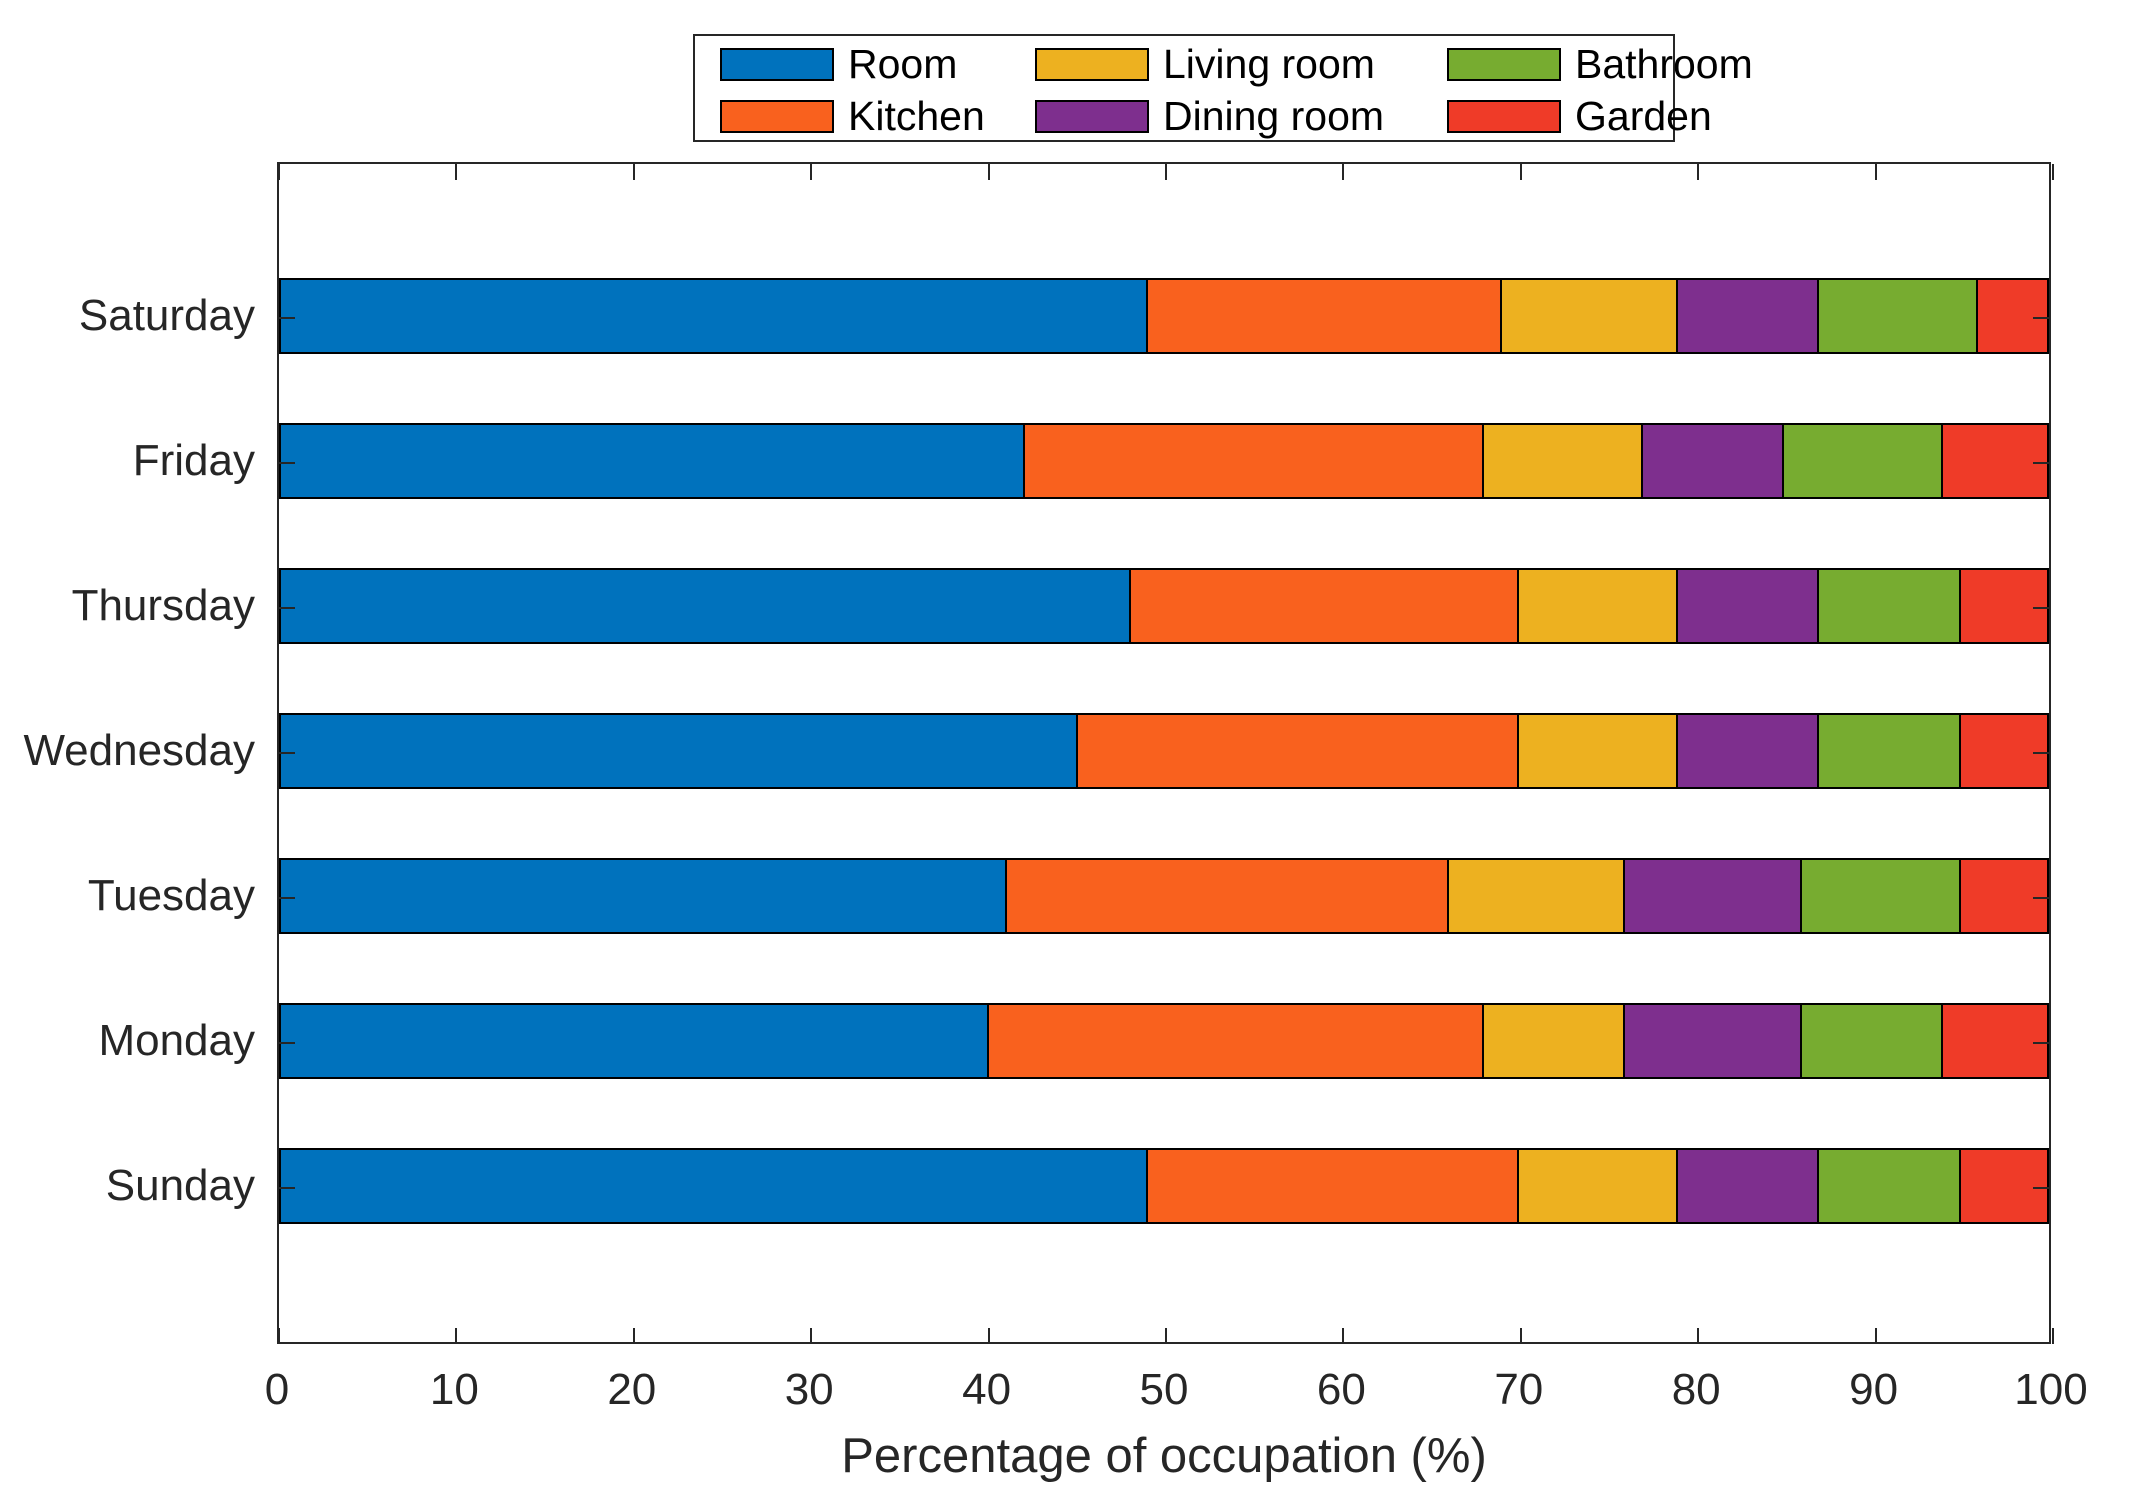 Image resolution: width=2129 pixels, height=1511 pixels. I want to click on legend-item-living-room: Living room, so click(1209, 64).